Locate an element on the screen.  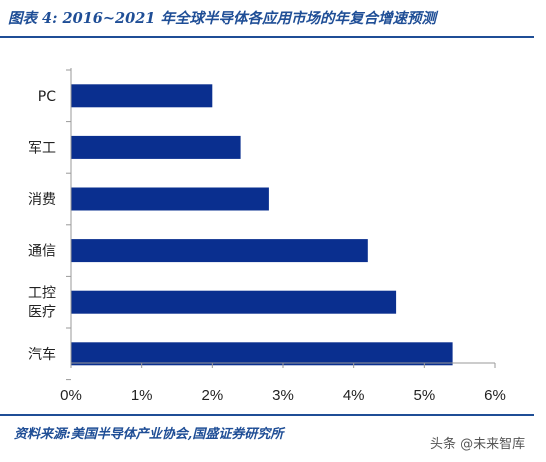
category-label-2: 消费 is located at coordinates (42, 200).